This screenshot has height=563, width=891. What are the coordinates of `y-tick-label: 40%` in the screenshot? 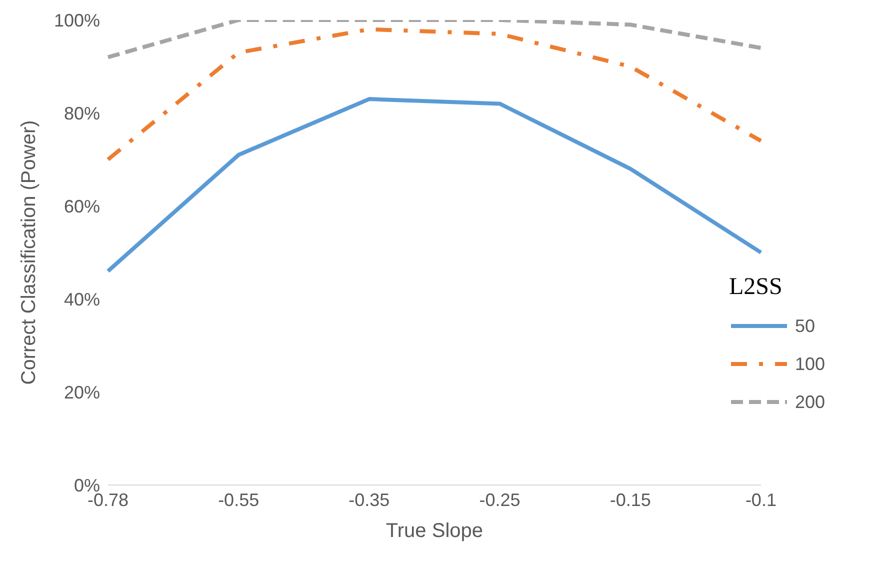 It's located at (82, 299).